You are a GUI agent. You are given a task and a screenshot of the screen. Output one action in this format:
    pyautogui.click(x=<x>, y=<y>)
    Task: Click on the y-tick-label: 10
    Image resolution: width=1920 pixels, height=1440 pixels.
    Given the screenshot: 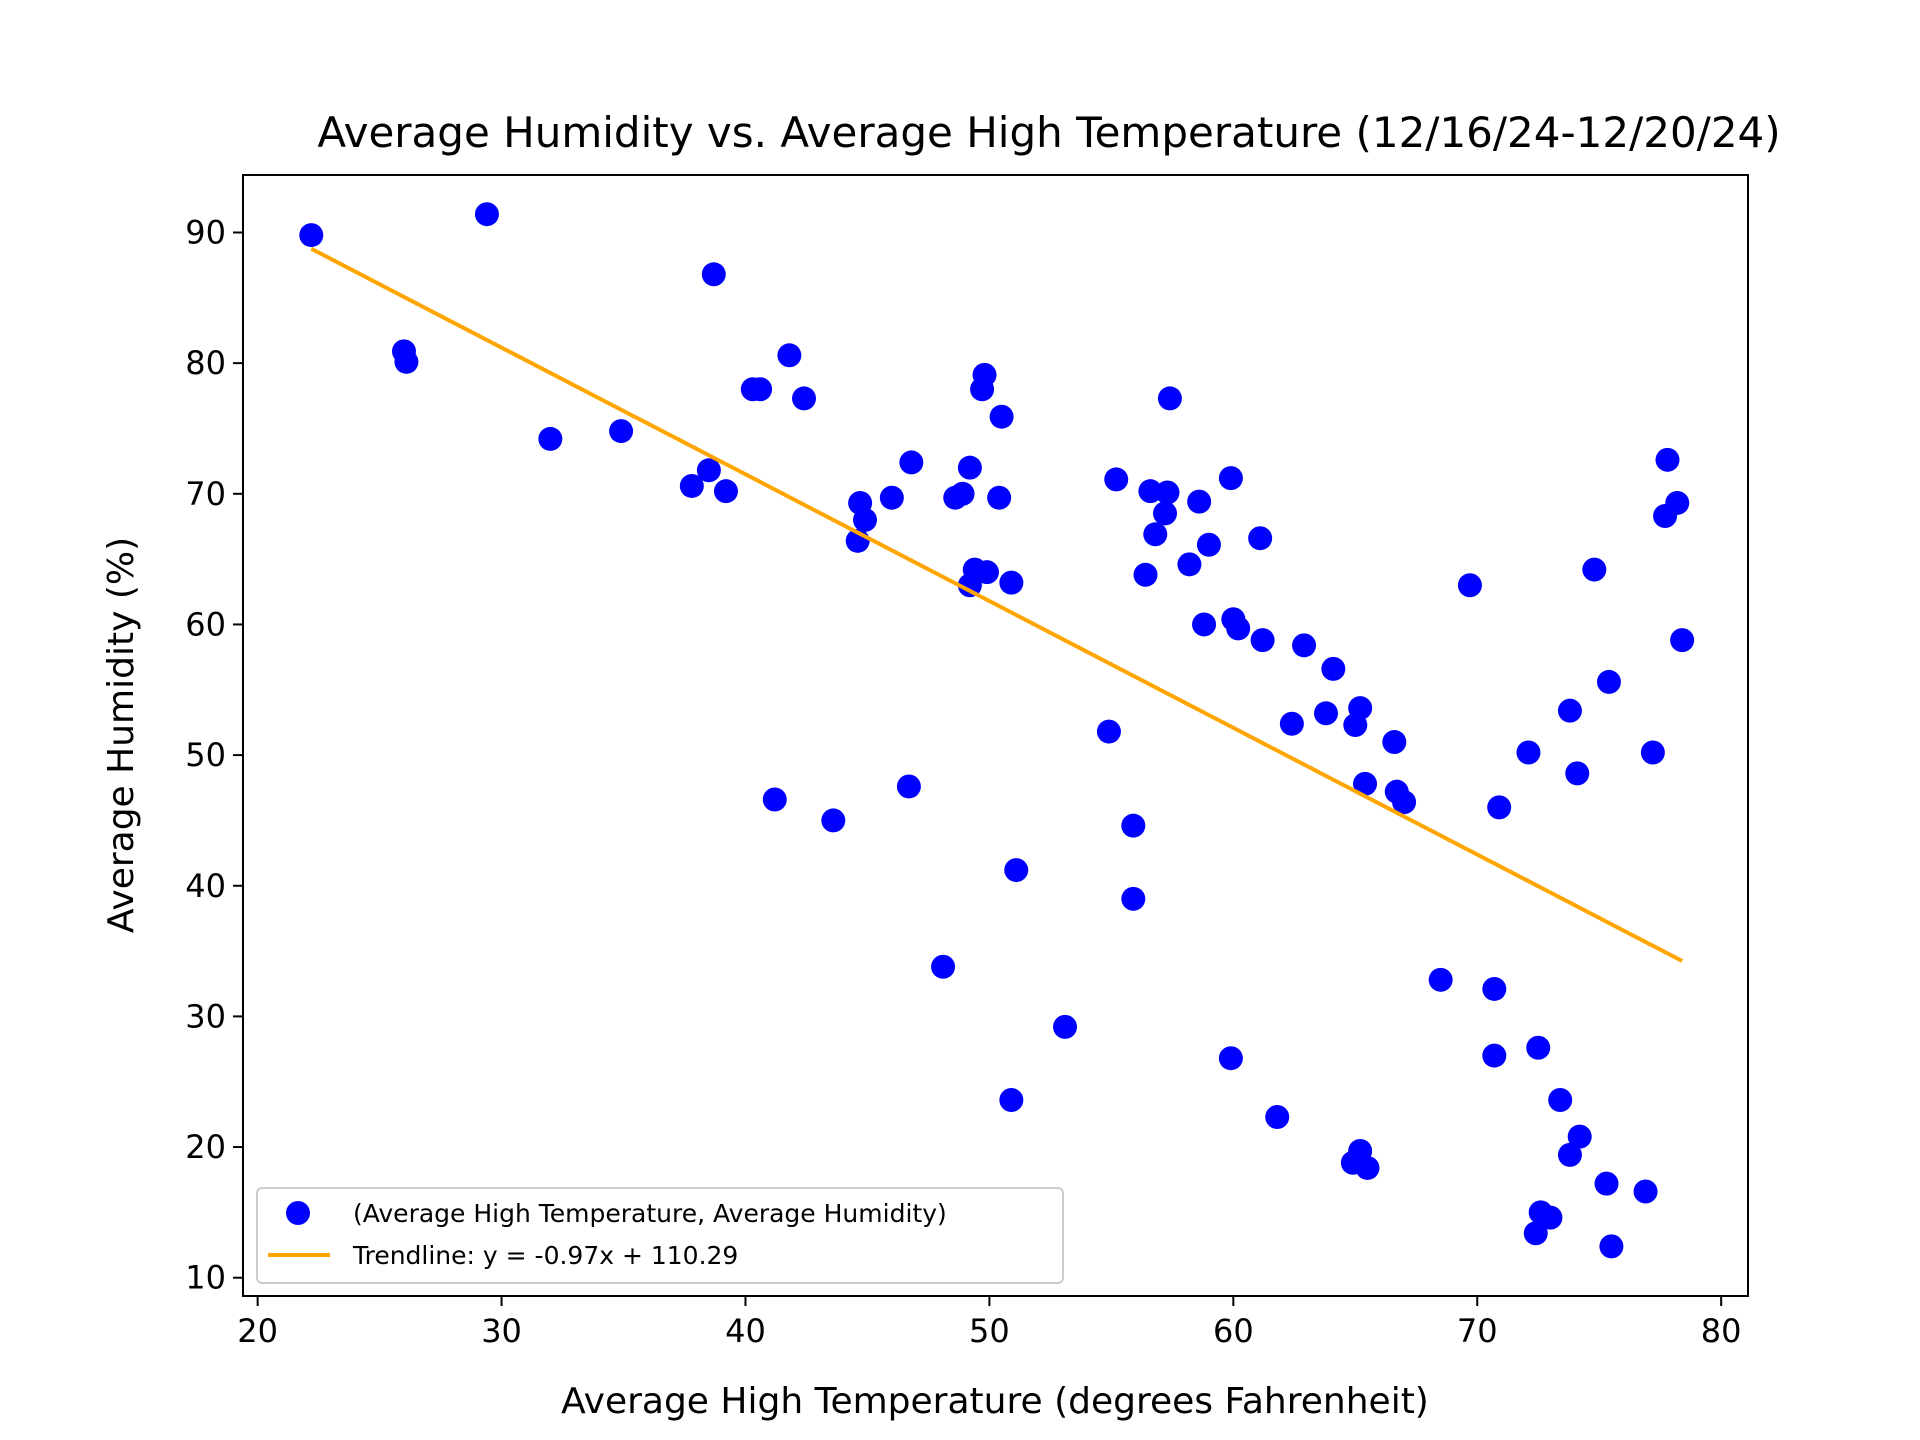 What is the action you would take?
    pyautogui.click(x=205, y=1278)
    